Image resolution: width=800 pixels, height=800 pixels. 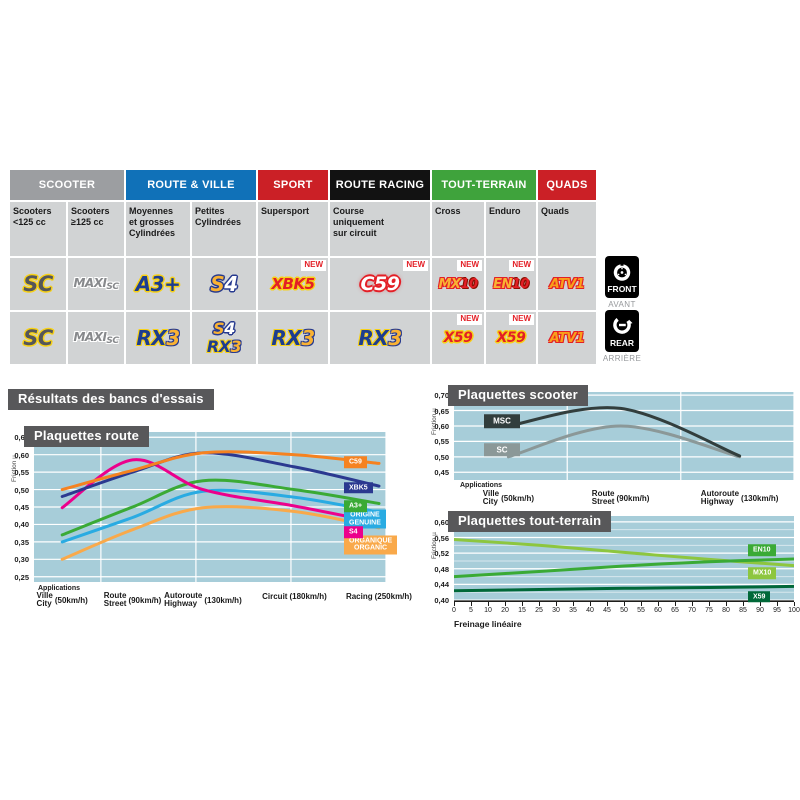 What do you see at coordinates (294, 596) in the screenshot?
I see `x-category-label: Circuit (180km/h)` at bounding box center [294, 596].